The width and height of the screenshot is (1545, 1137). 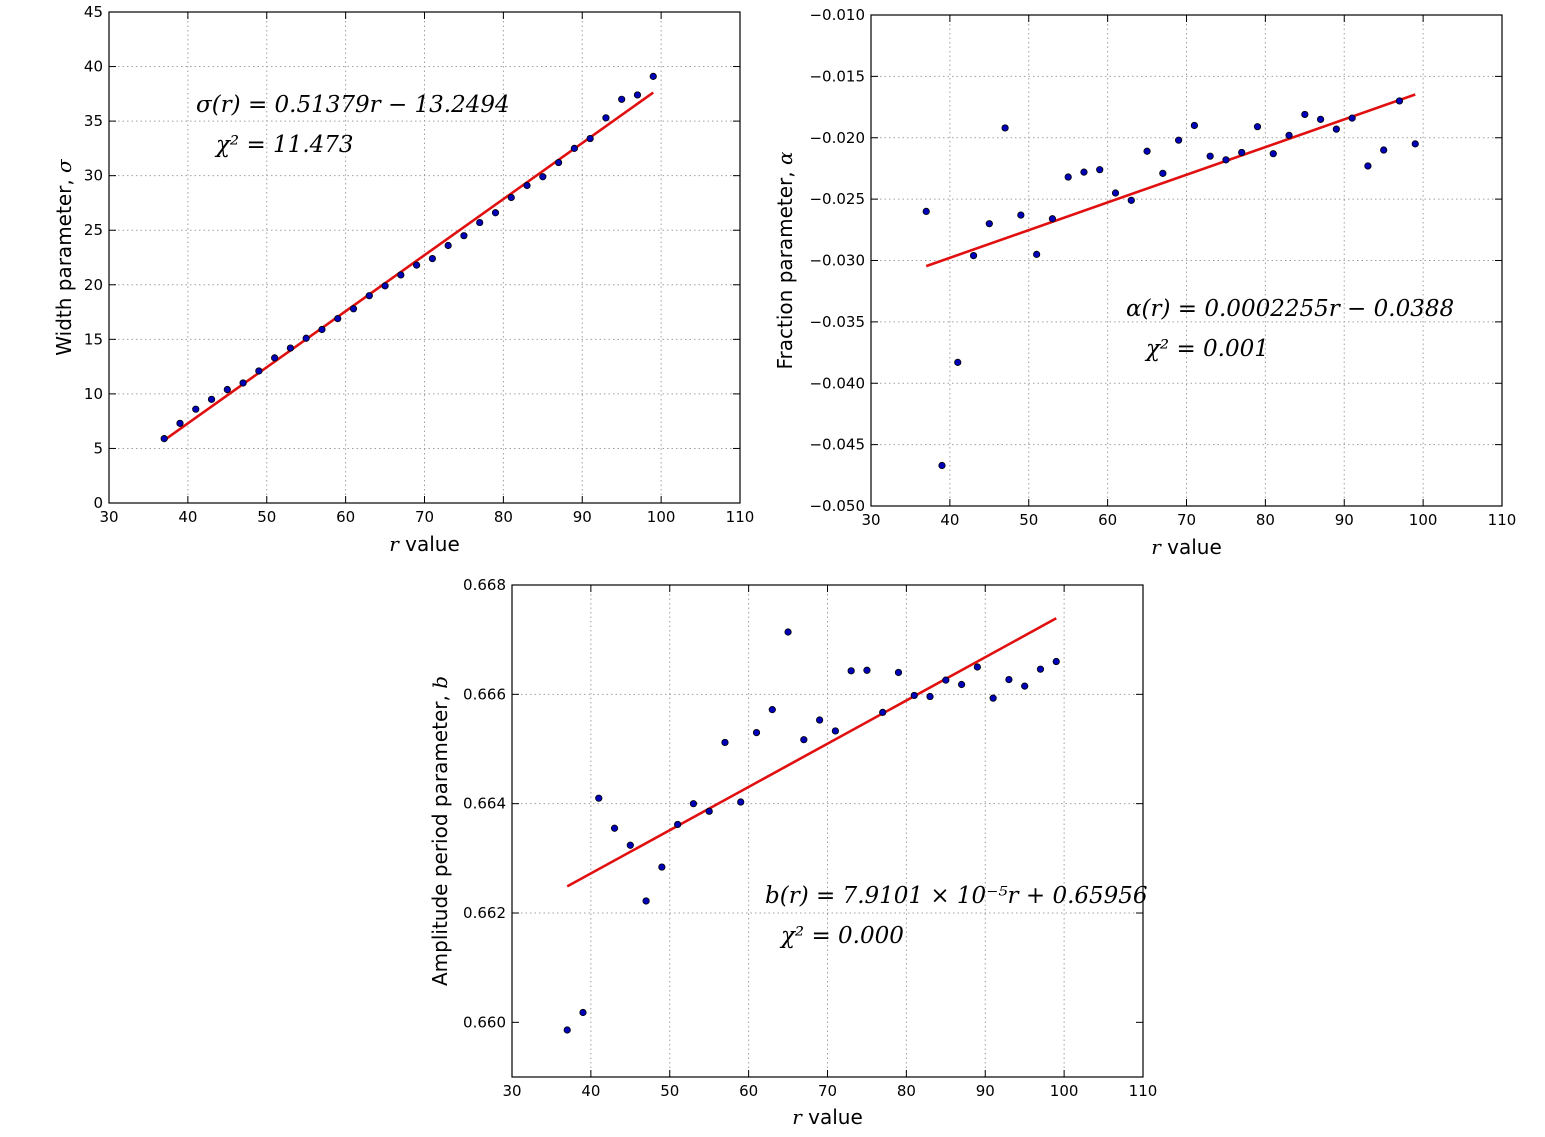 What do you see at coordinates (93, 285) in the screenshot?
I see `width-y-tick-label: 20` at bounding box center [93, 285].